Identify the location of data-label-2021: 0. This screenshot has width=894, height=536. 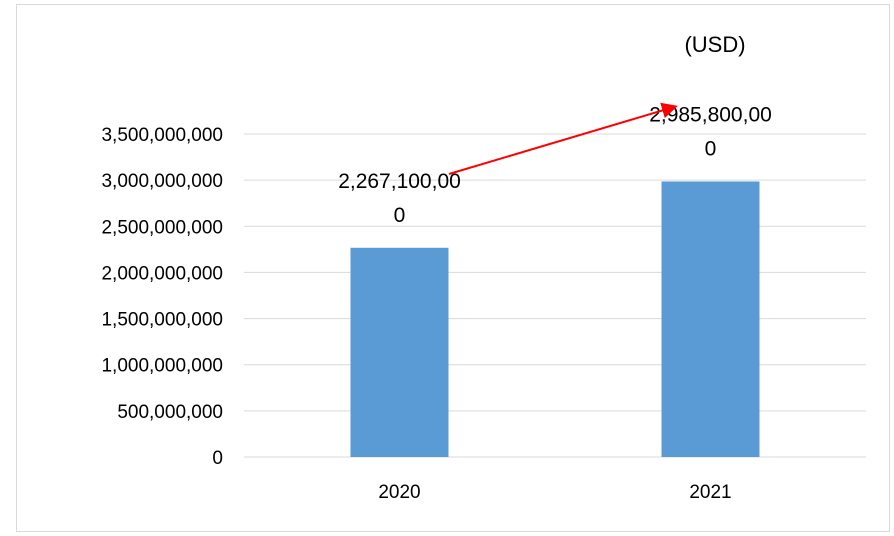
(711, 148).